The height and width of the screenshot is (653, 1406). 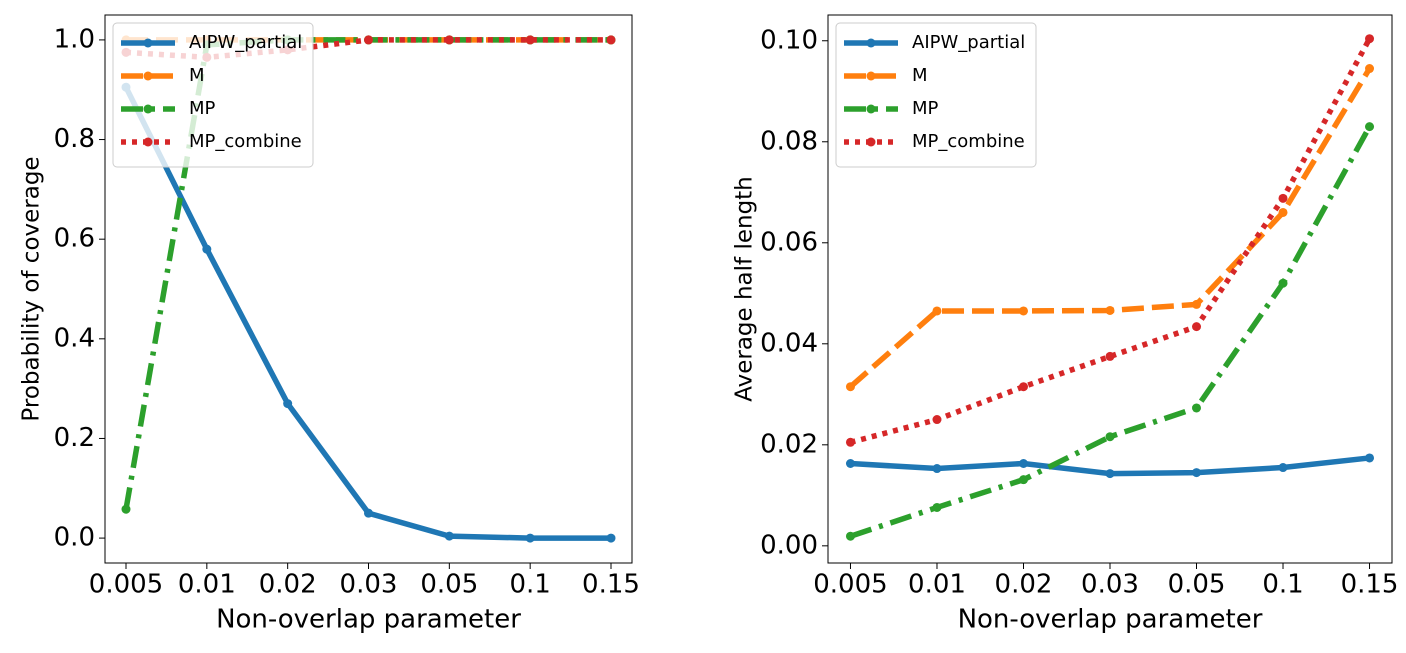 I want to click on y-tick-label: 0.00, so click(x=789, y=545).